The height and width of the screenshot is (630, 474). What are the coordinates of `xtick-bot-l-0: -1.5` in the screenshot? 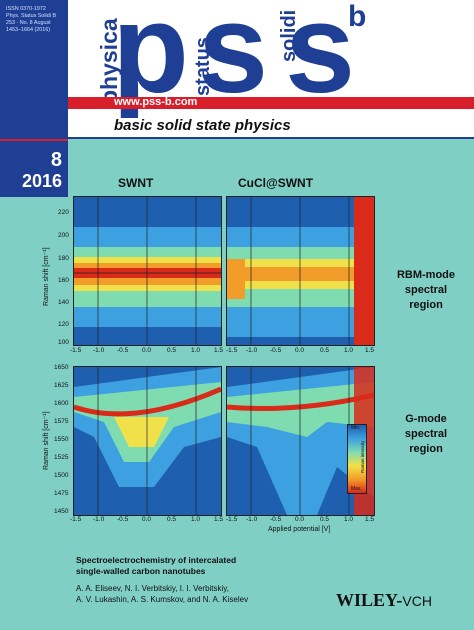 It's located at (76, 519).